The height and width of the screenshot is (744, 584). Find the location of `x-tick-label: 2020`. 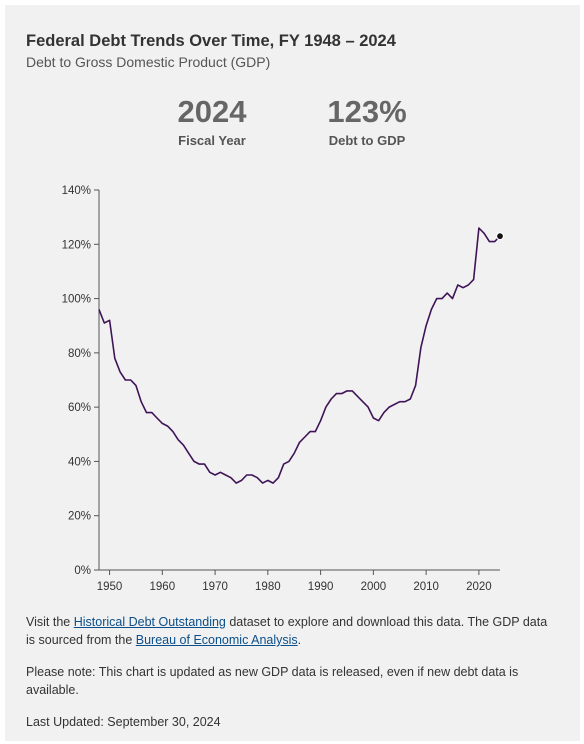

x-tick-label: 2020 is located at coordinates (479, 587).